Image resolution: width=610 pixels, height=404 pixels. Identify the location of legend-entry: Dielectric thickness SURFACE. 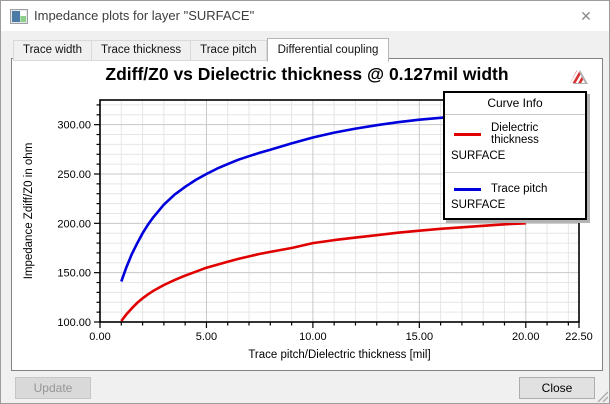
(515, 141).